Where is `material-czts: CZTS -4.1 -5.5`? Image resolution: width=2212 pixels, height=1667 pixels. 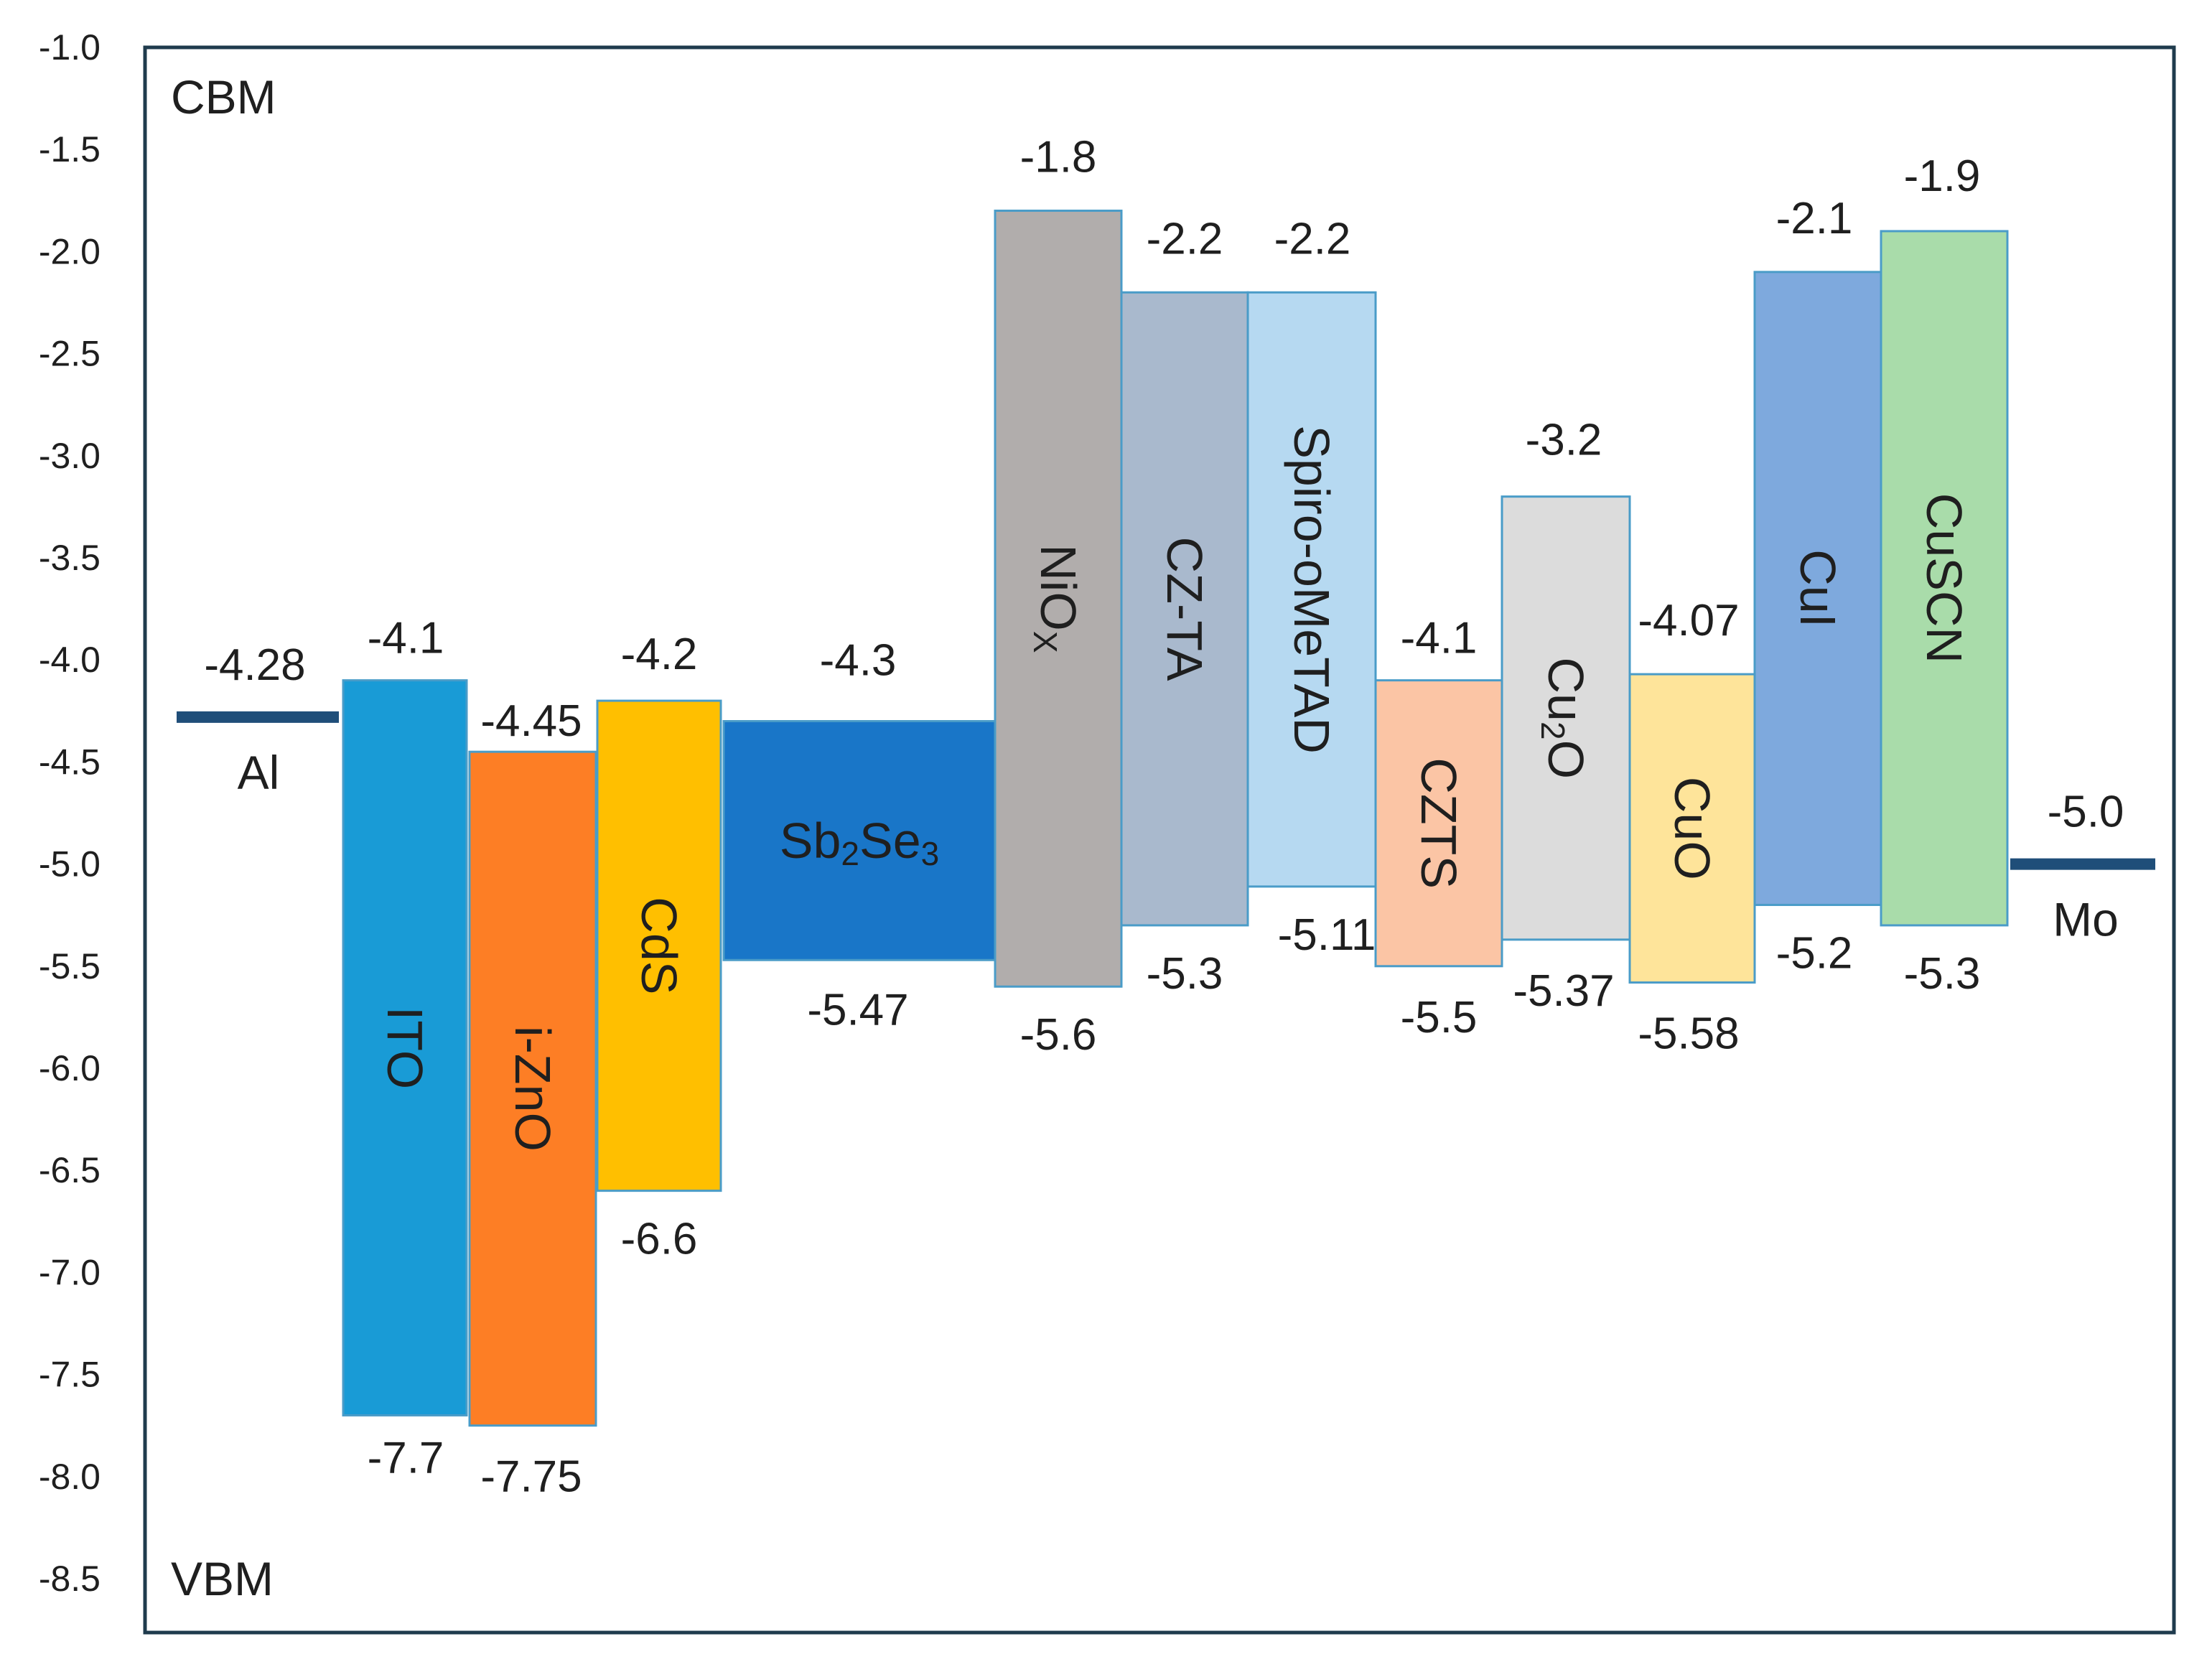 material-czts: CZTS -4.1 -5.5 is located at coordinates (1438, 828).